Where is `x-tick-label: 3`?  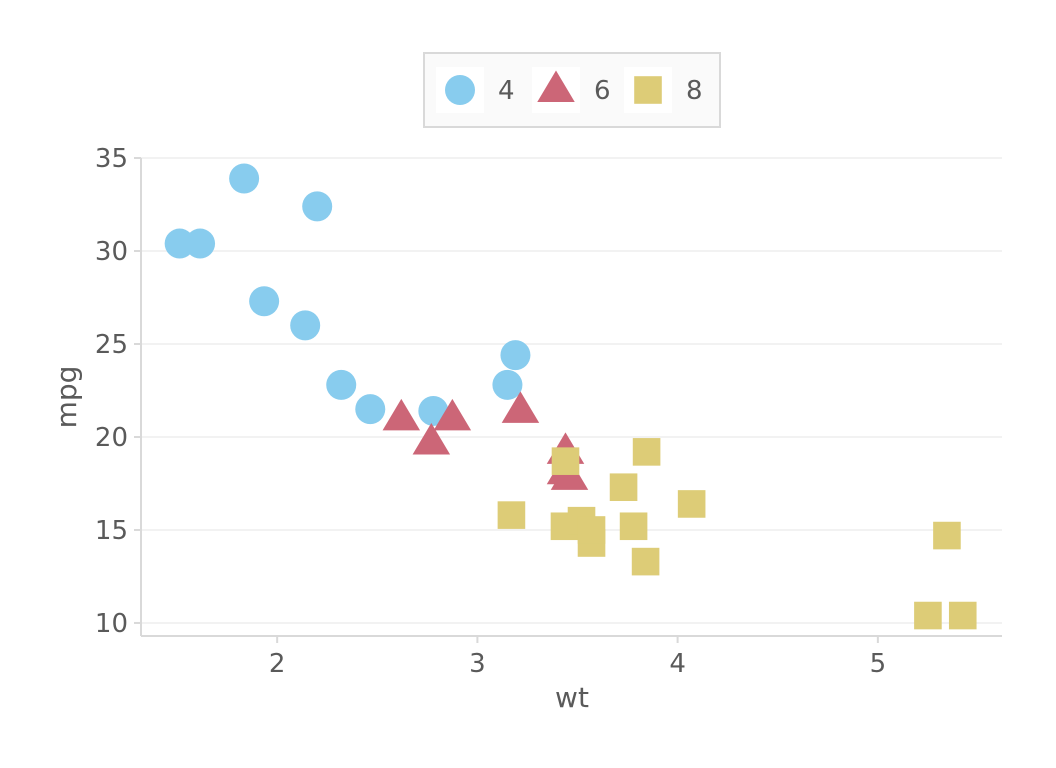 x-tick-label: 3 is located at coordinates (477, 664).